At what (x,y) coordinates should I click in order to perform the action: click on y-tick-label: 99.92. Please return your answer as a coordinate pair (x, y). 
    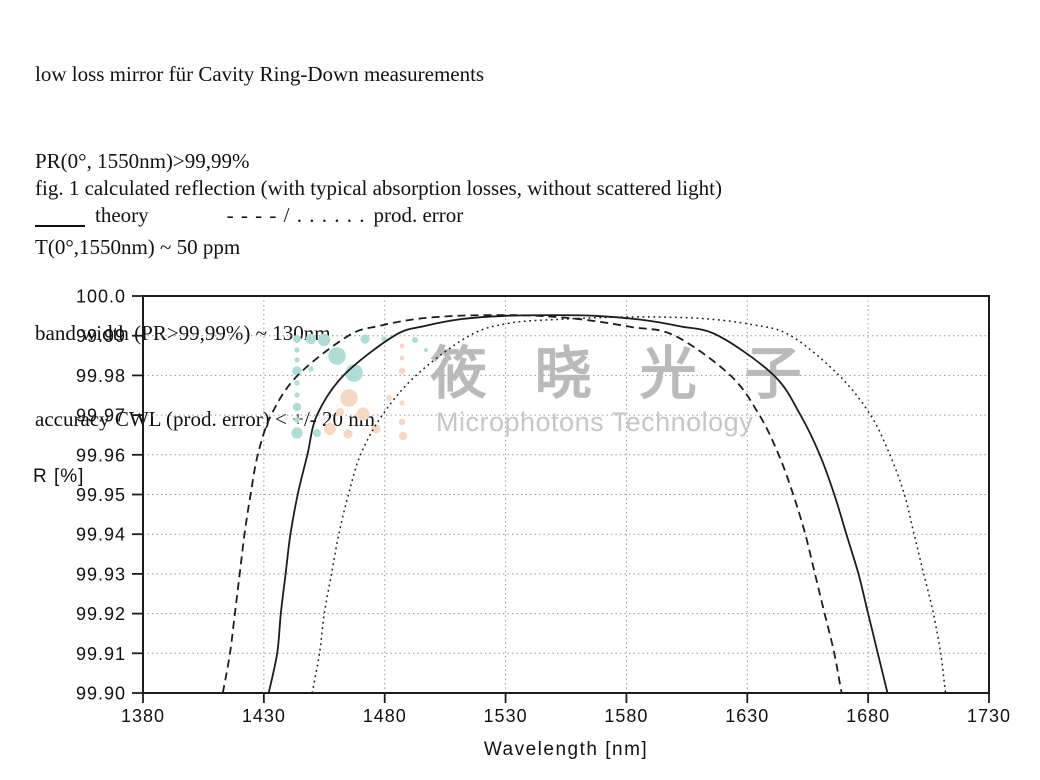
    Looking at the image, I should click on (101, 614).